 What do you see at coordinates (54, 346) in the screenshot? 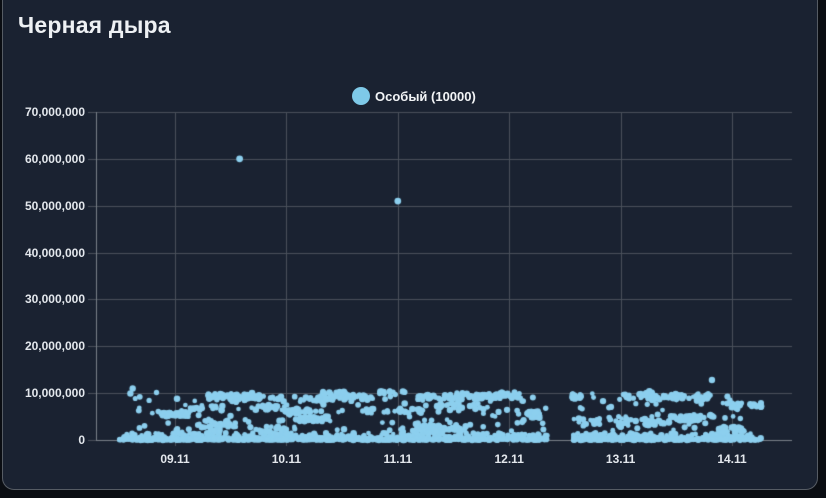
I see `y-axis-label: 20,000,000` at bounding box center [54, 346].